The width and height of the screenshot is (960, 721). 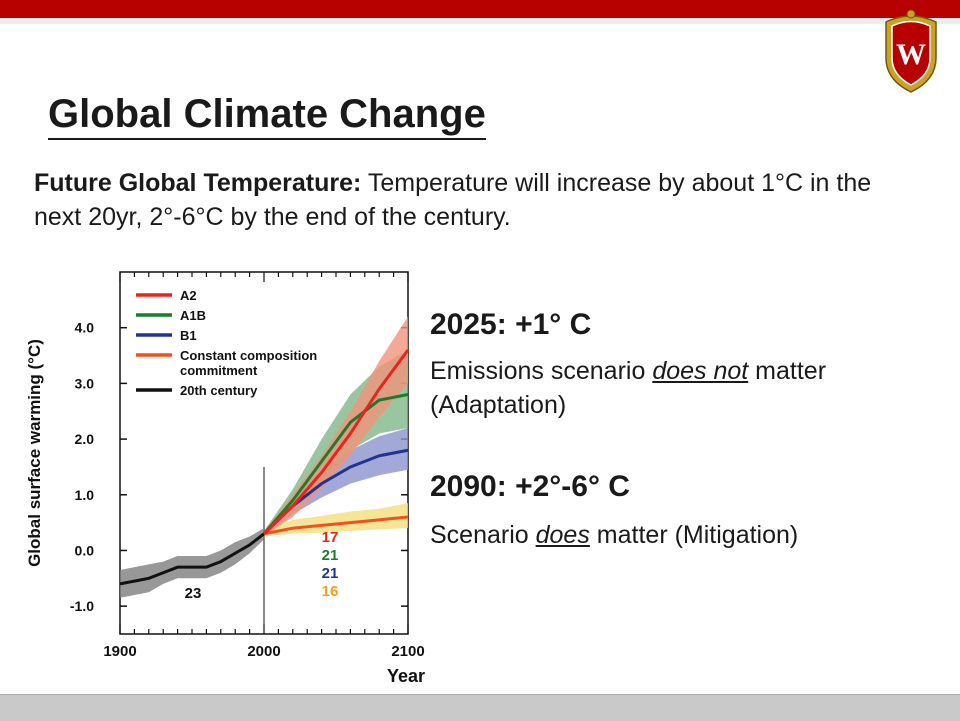 What do you see at coordinates (85, 550) in the screenshot?
I see `y-tick-label: 0.0` at bounding box center [85, 550].